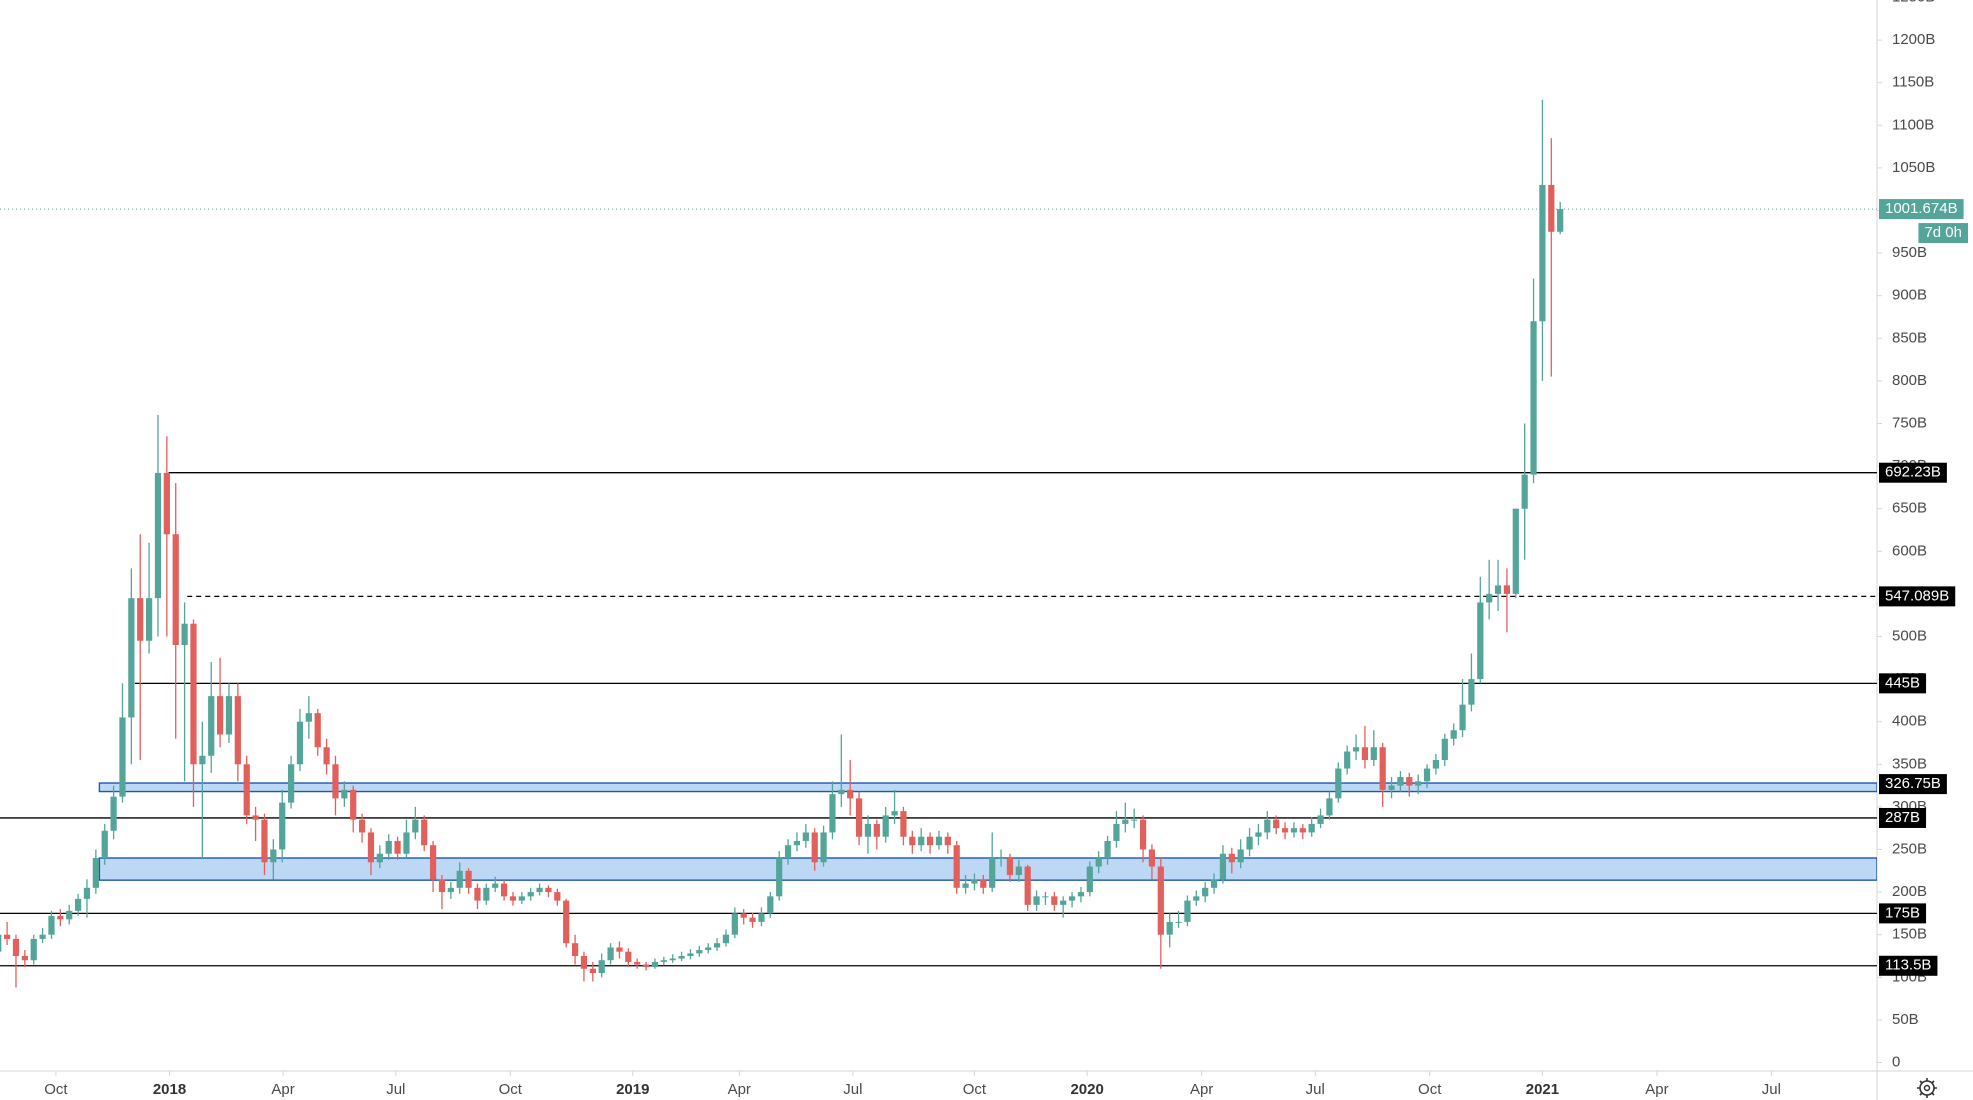  What do you see at coordinates (1909, 763) in the screenshot?
I see `y-tick-label: 350B` at bounding box center [1909, 763].